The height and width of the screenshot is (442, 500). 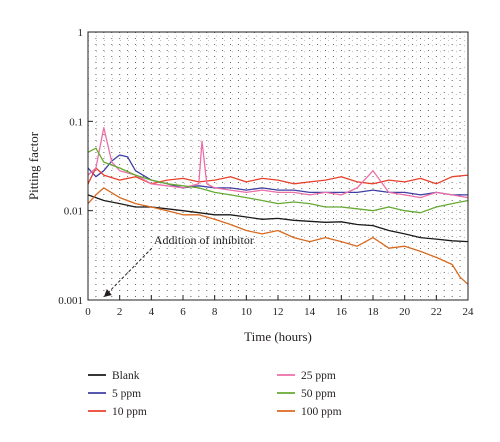 What do you see at coordinates (88, 312) in the screenshot?
I see `x-tick-label: 0` at bounding box center [88, 312].